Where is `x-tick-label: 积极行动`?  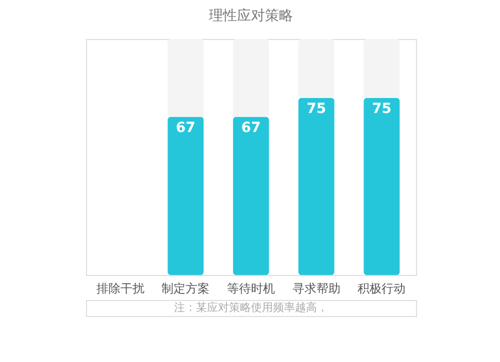
x-tick-label: 积极行动 is located at coordinates (382, 289).